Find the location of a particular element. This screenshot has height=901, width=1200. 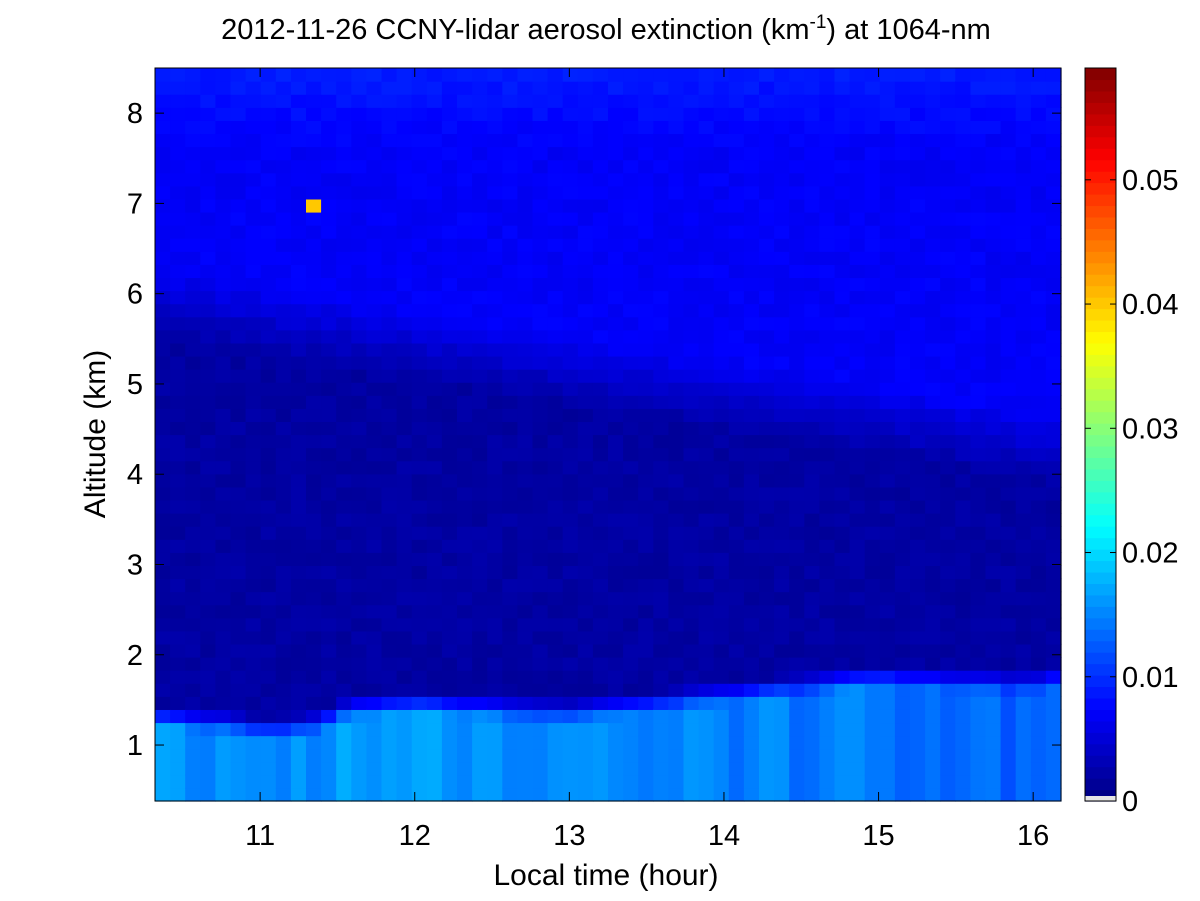

colorbar-underflow-band is located at coordinates (1100, 798).